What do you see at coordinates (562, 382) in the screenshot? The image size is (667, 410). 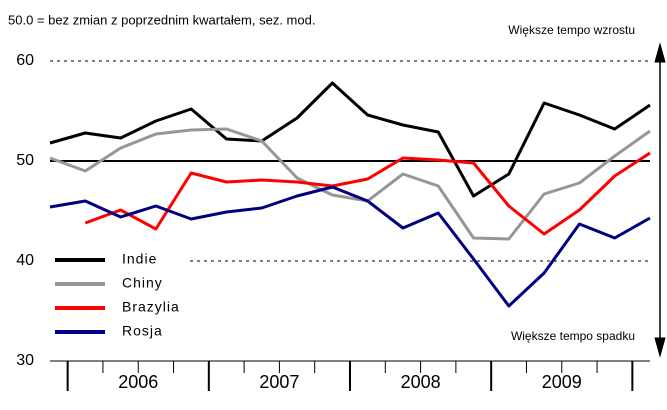 I see `year-label: 2009` at bounding box center [562, 382].